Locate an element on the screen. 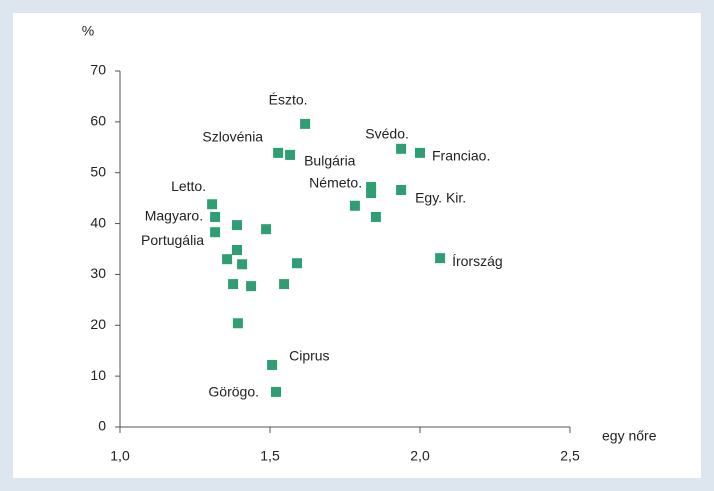 The width and height of the screenshot is (714, 491). x-tick-label: 2,0 is located at coordinates (420, 456).